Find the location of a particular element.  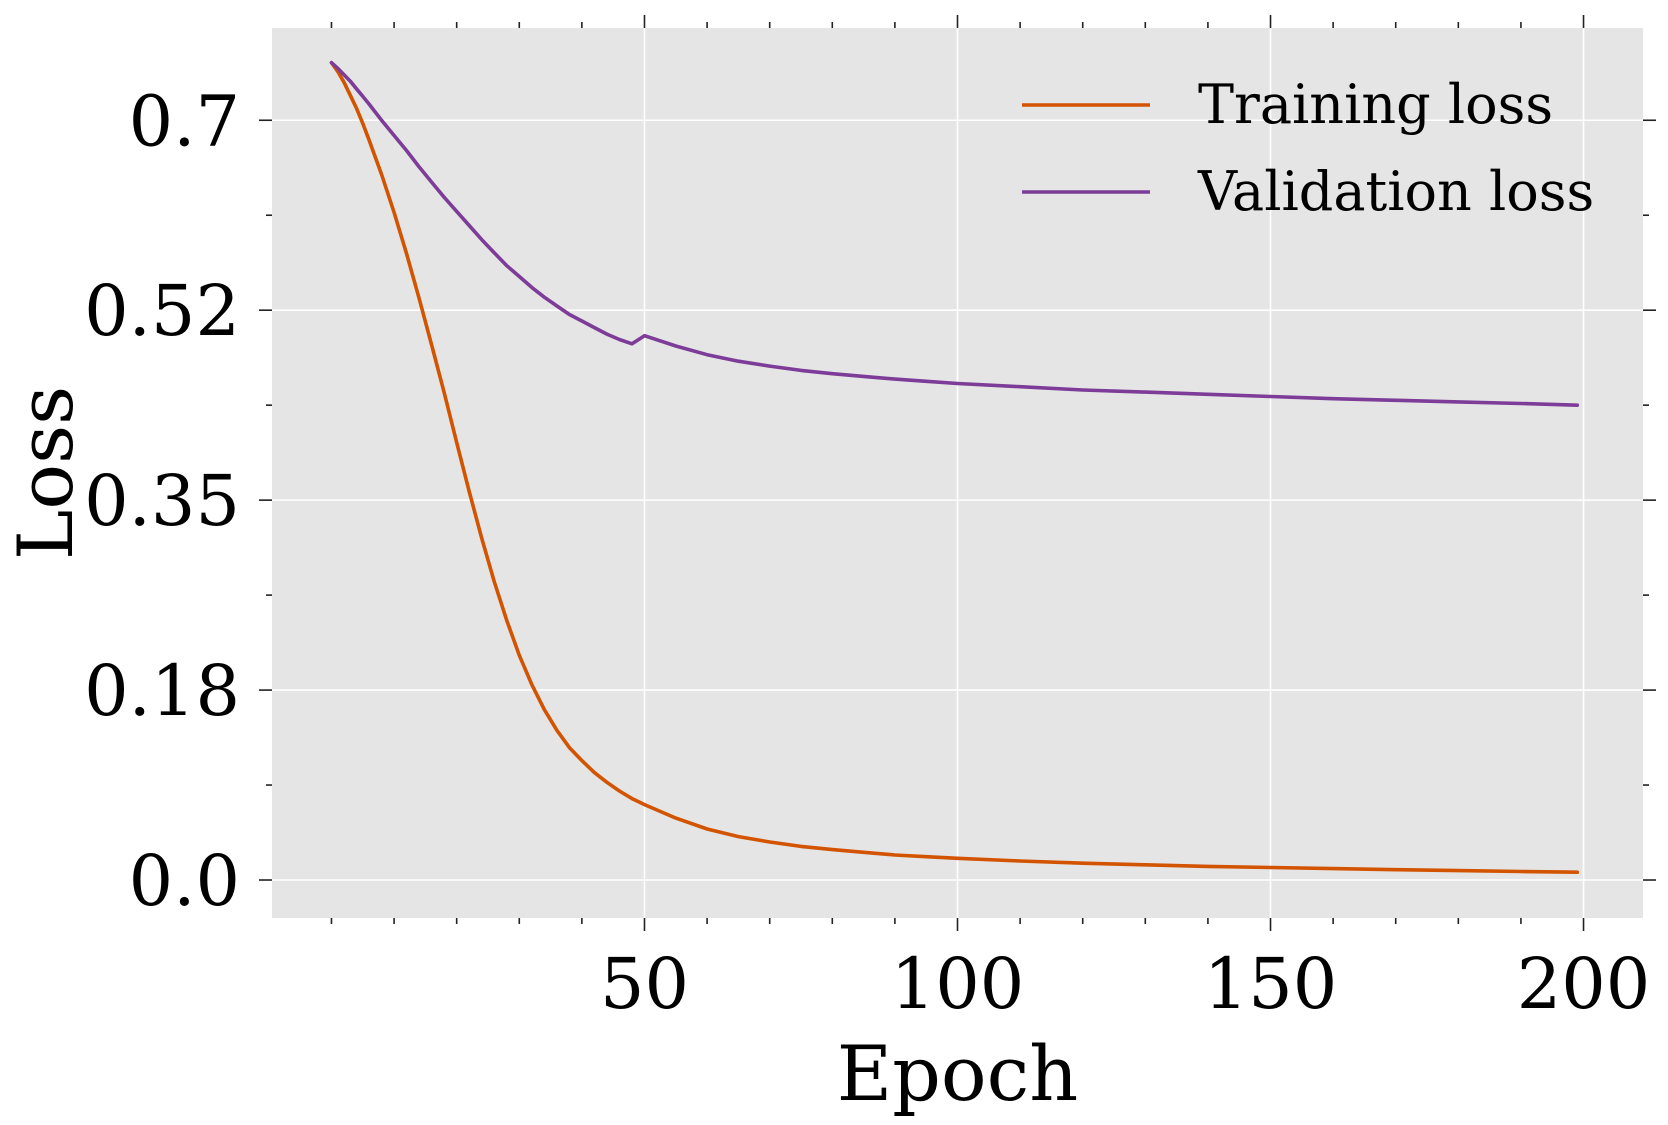

x-axis-title: Epoch is located at coordinates (957, 1073).